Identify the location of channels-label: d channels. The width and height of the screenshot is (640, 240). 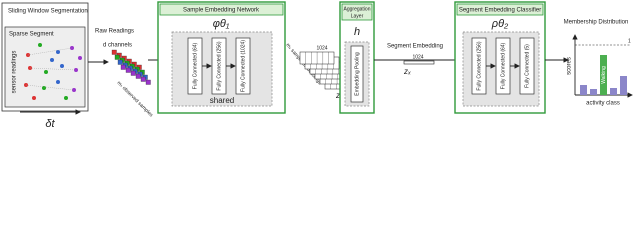
(117, 46).